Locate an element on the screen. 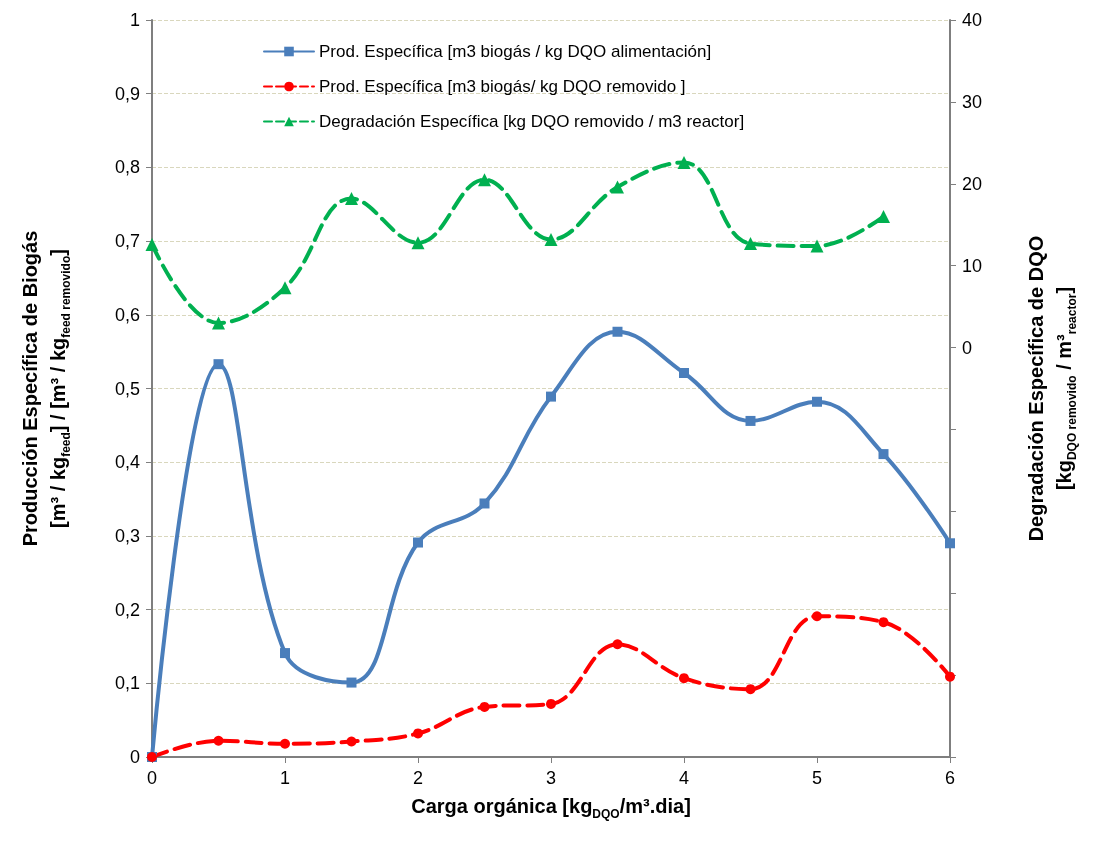  y2-tick-label: 0 is located at coordinates (967, 347).